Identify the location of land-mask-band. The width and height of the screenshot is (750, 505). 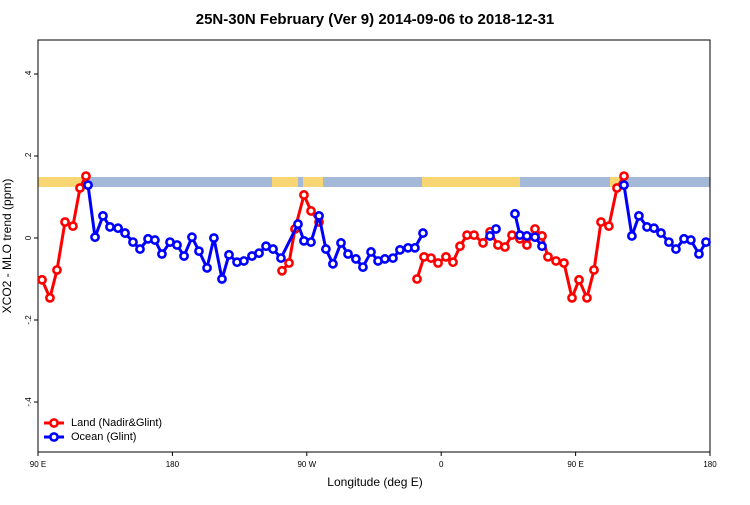
(374, 182).